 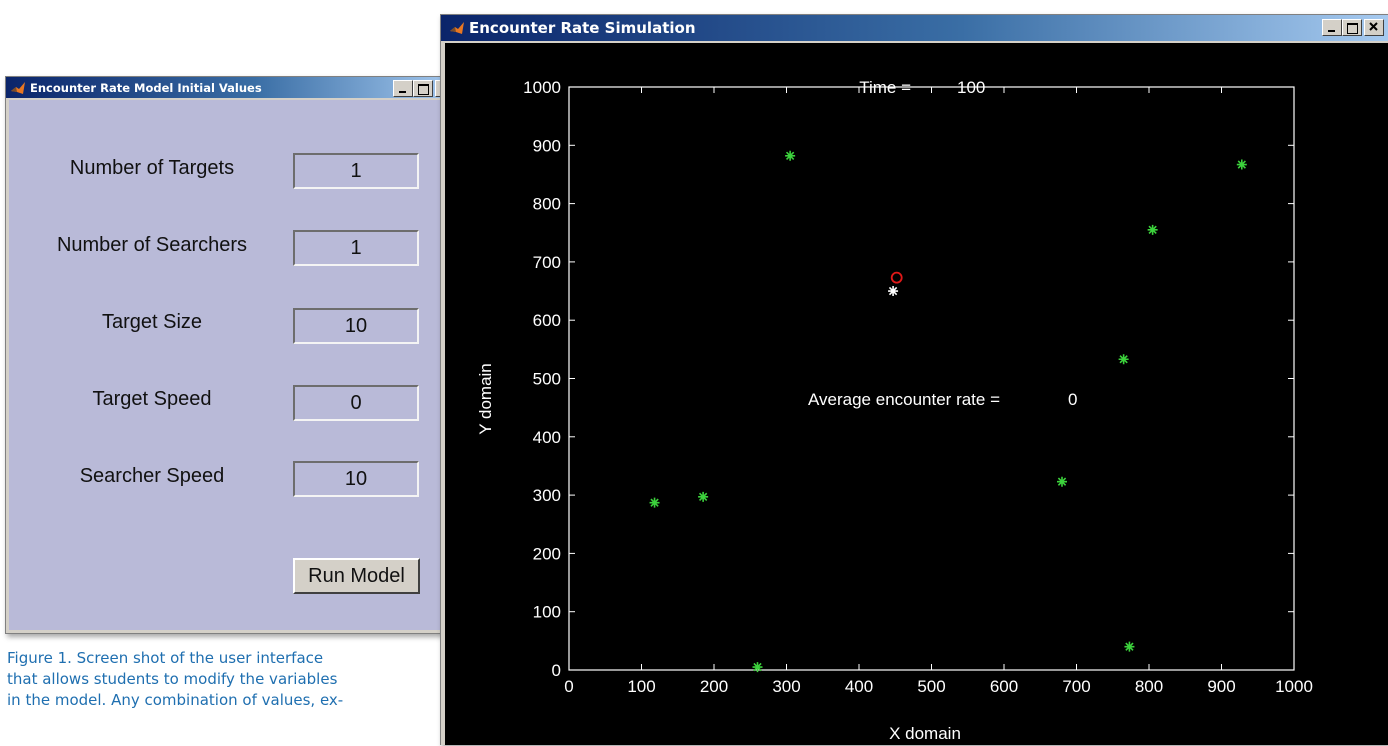 I want to click on x-tick-label: 200, so click(x=714, y=686).